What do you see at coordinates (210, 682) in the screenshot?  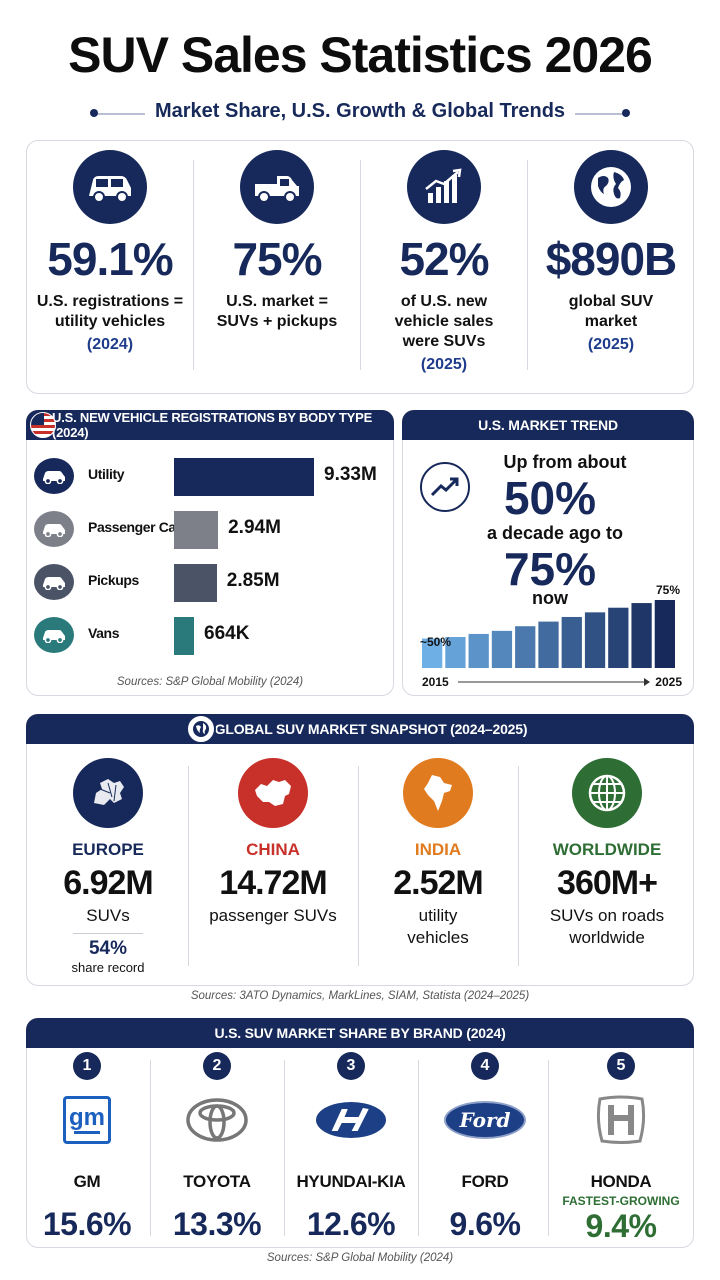 I see `registrations-source: Sources: S&P Global Mobility (2024)` at bounding box center [210, 682].